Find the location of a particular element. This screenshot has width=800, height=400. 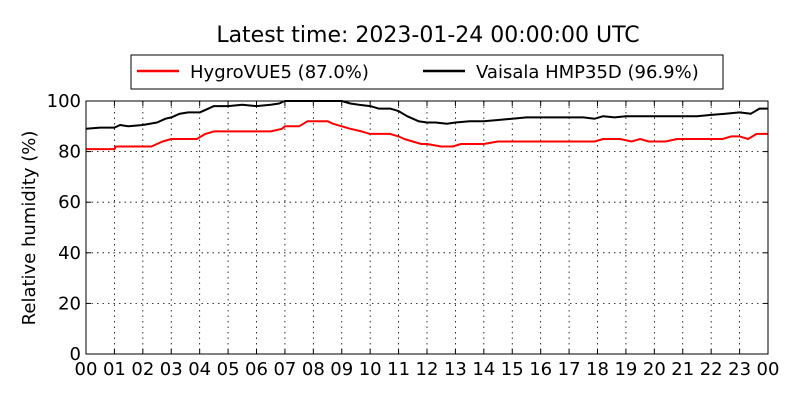

x-tick-label: 05 is located at coordinates (228, 369).